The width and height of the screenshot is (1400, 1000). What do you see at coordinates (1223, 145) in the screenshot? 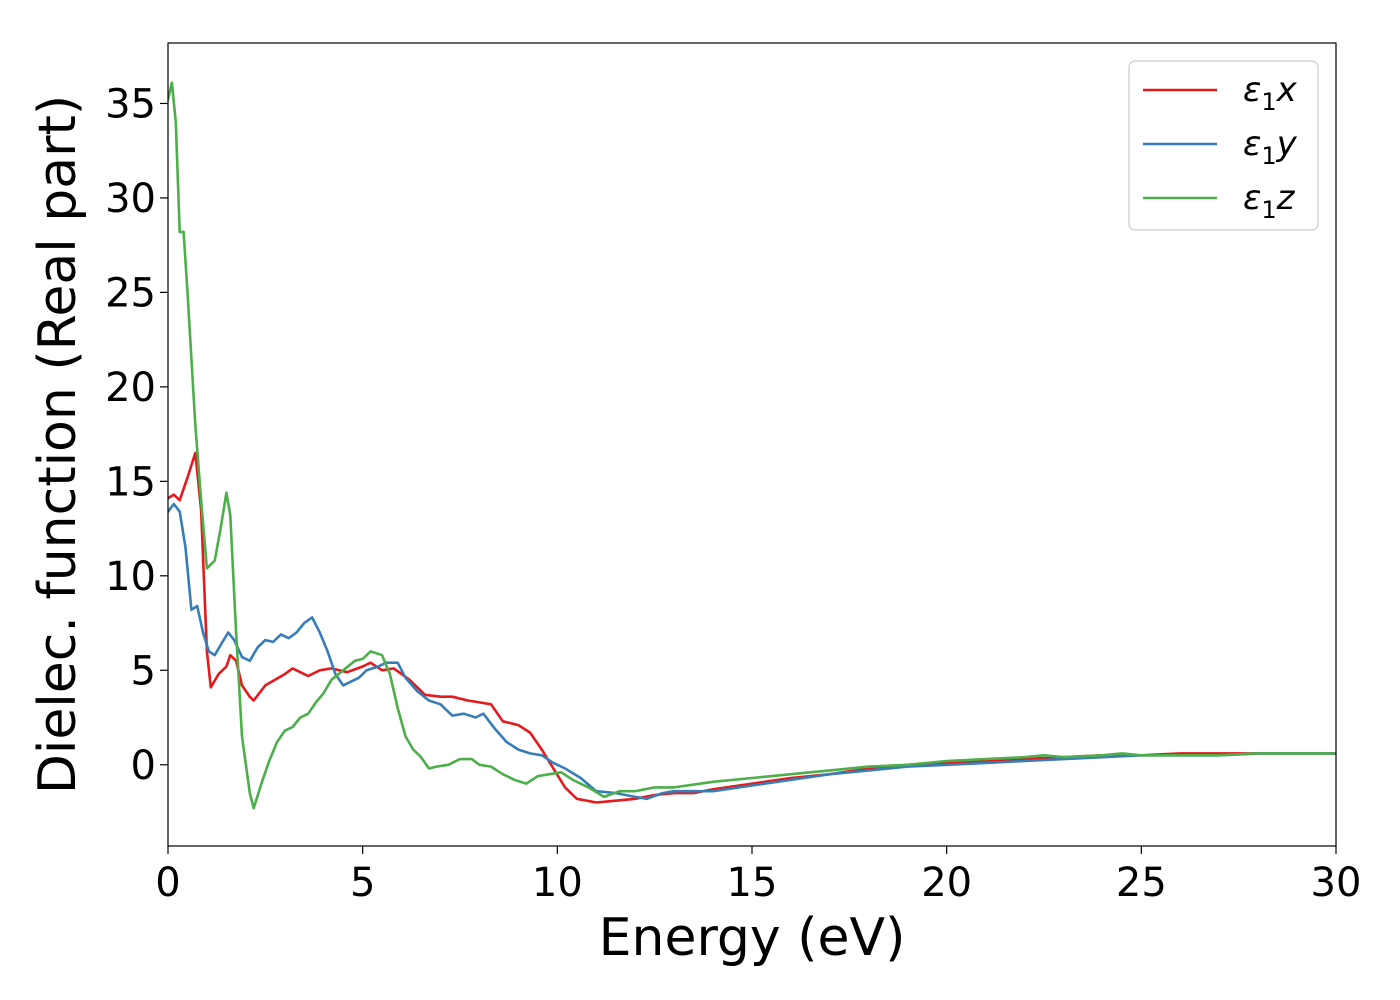
I see `legend-box` at bounding box center [1223, 145].